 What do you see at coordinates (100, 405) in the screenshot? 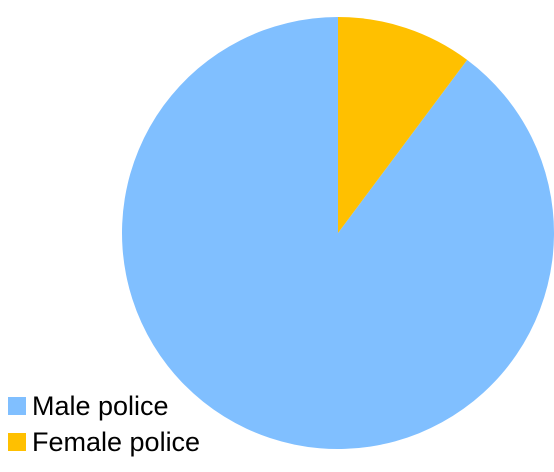
I see `legend-label-male-police: Male police` at bounding box center [100, 405].